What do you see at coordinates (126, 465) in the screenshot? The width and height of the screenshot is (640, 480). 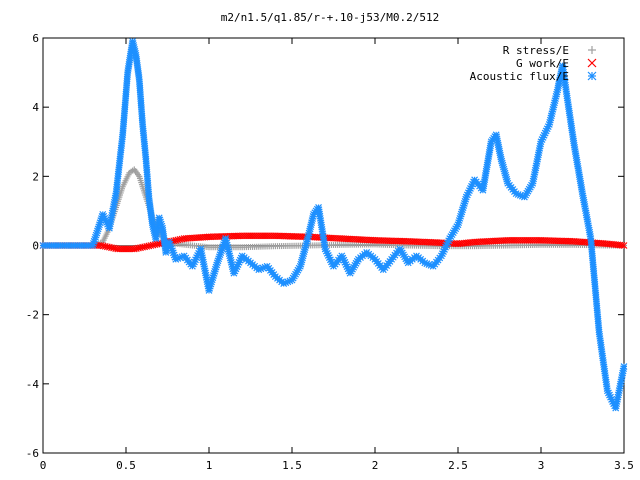 I see `x-tick-label: 0.5` at bounding box center [126, 465].